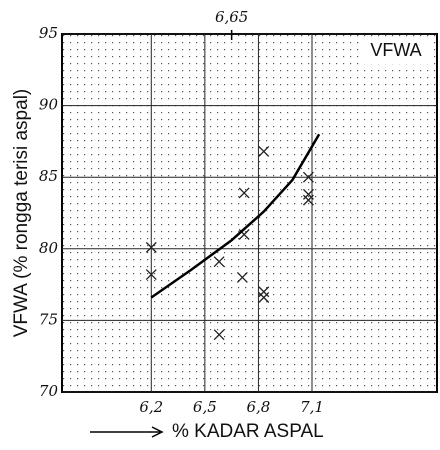 The image size is (440, 450). I want to click on y-tick-label: 75, so click(48, 319).